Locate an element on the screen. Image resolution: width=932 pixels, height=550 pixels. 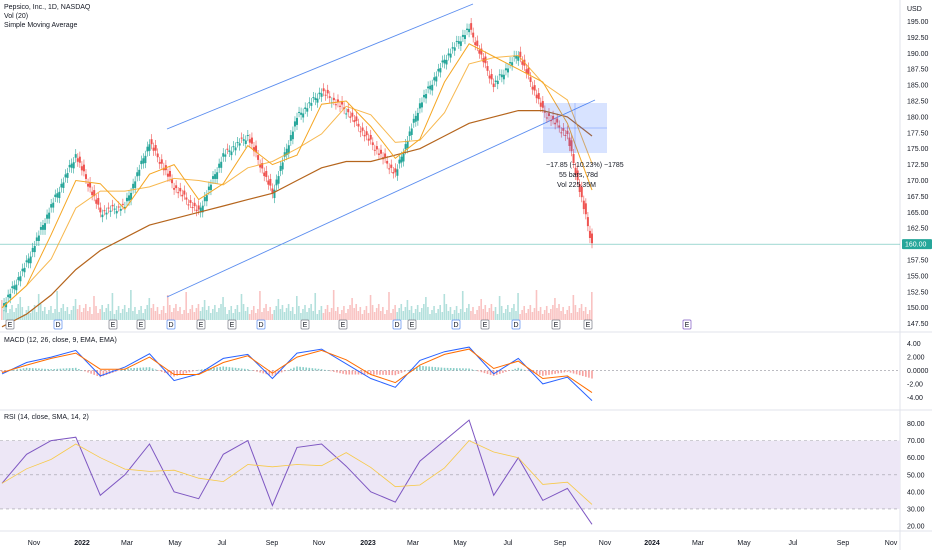
rsi-title: RSI (14, close, SMA, 14, 2) is located at coordinates (46, 417).